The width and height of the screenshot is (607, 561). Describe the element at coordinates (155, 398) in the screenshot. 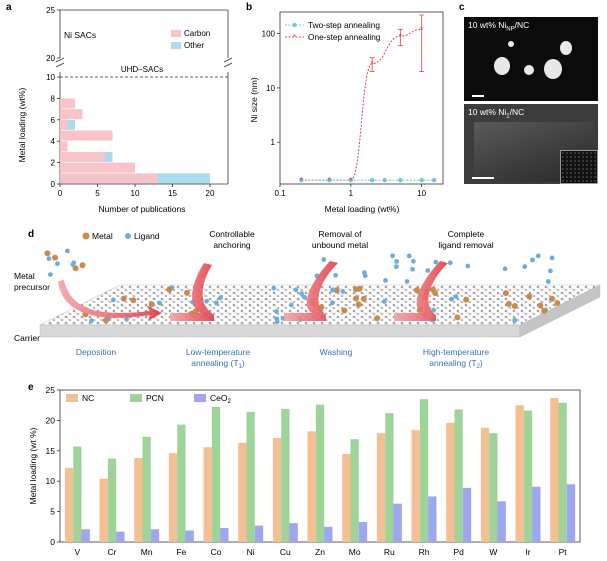

I see `legend-pcn-label: PCN` at that location.